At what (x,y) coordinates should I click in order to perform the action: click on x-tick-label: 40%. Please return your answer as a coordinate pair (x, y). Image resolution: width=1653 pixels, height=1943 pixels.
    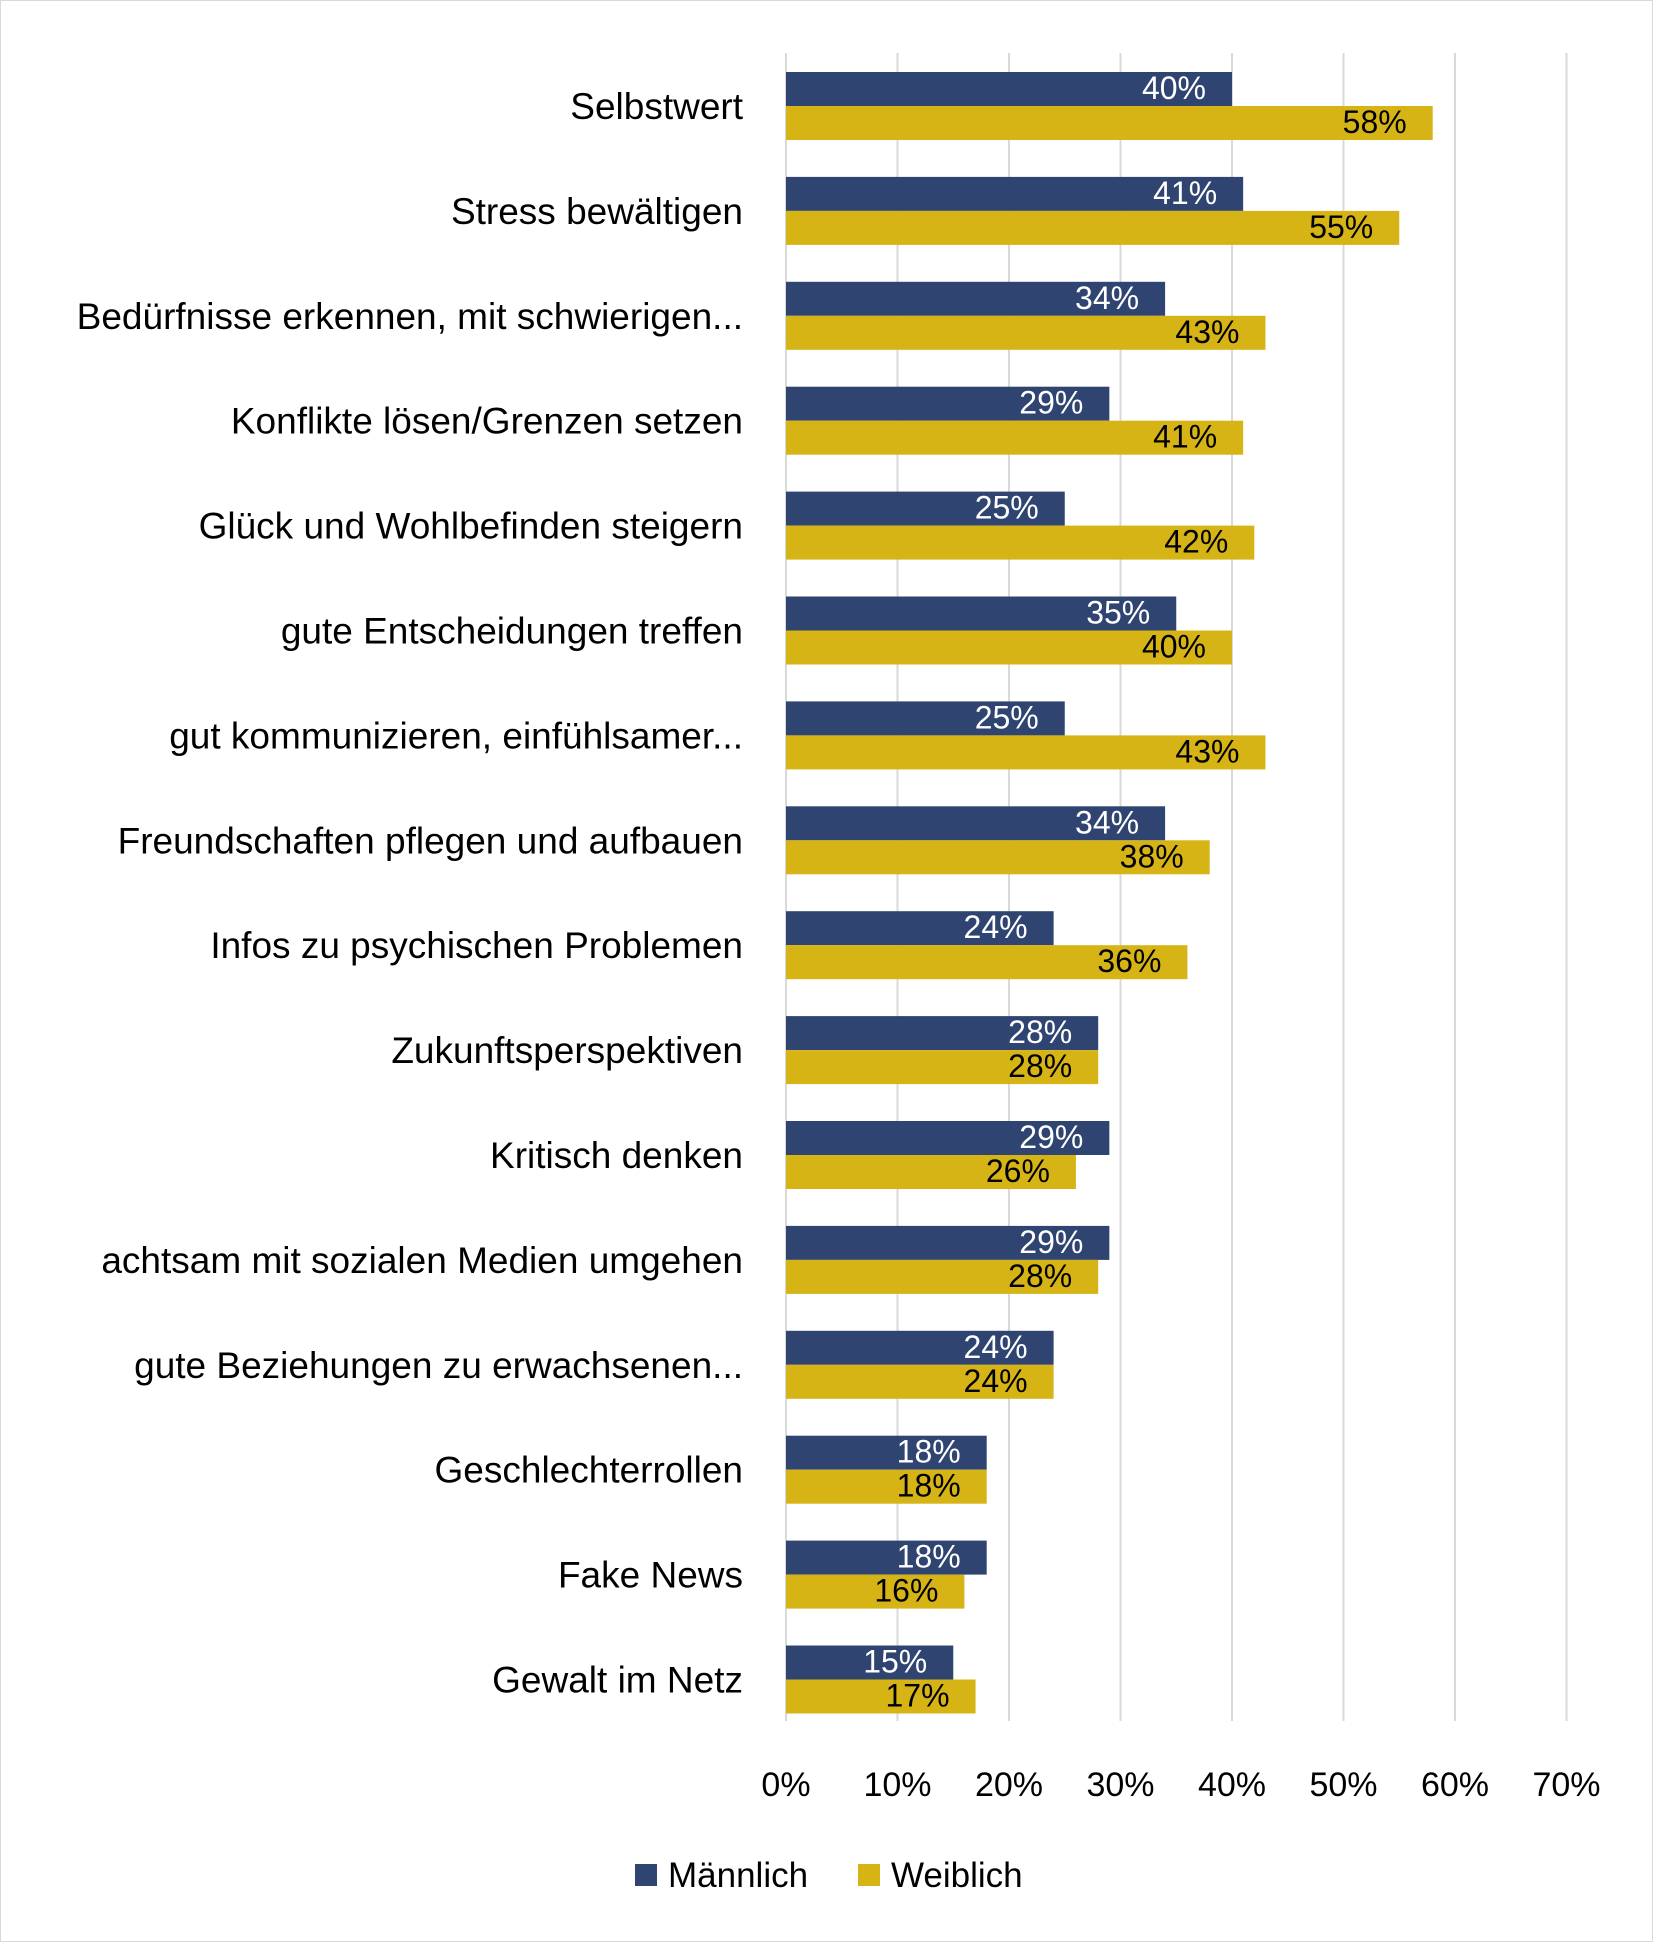
    Looking at the image, I should click on (1232, 1785).